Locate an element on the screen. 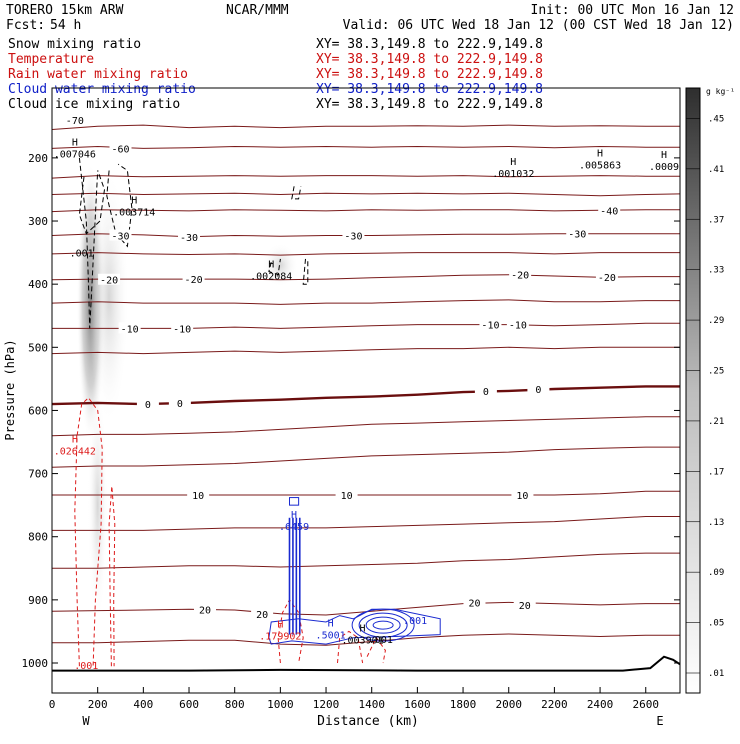 This screenshot has height=744, width=740. field-name: Snow mixing ratio is located at coordinates (74, 44).